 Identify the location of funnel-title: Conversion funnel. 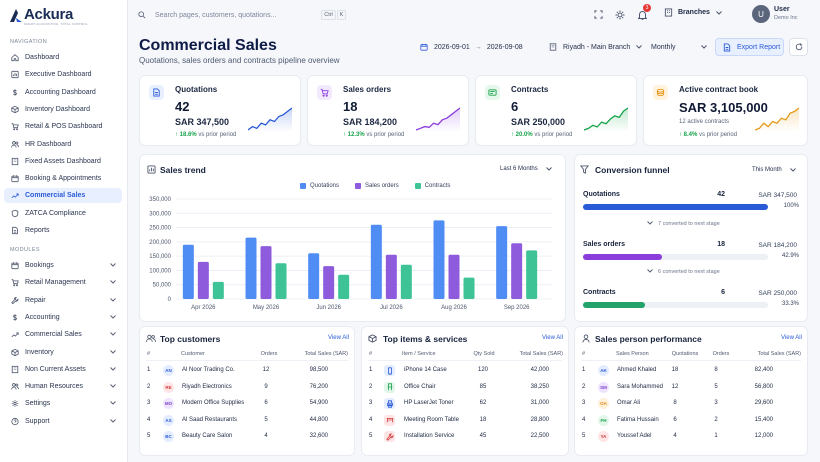
(632, 170).